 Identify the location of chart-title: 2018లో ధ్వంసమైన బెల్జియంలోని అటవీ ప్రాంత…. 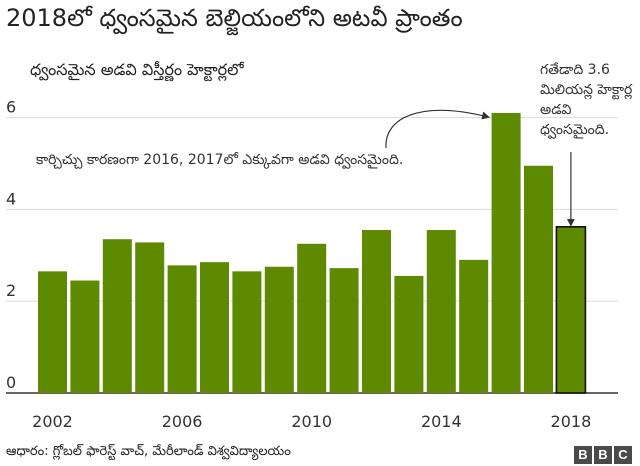
(234, 18).